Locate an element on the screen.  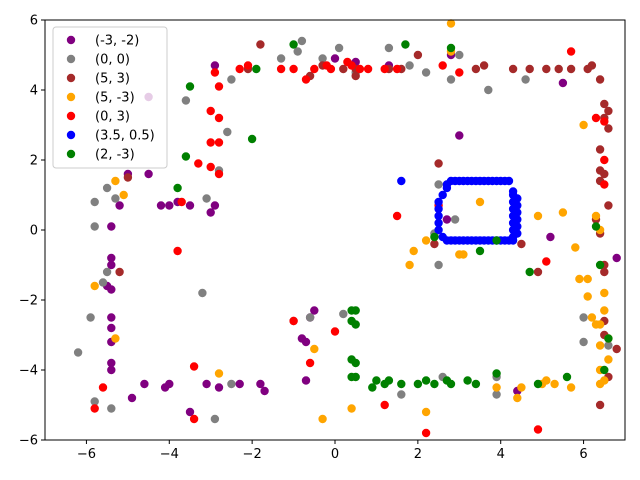
x-tick-label: −6 is located at coordinates (86, 454).